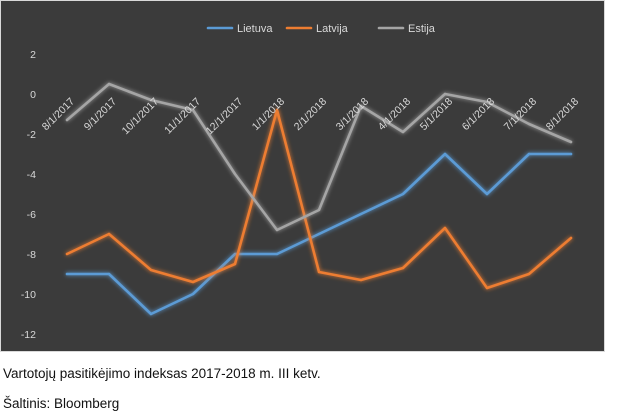 This screenshot has height=418, width=619. I want to click on y-tick-label: -12, so click(28, 335).